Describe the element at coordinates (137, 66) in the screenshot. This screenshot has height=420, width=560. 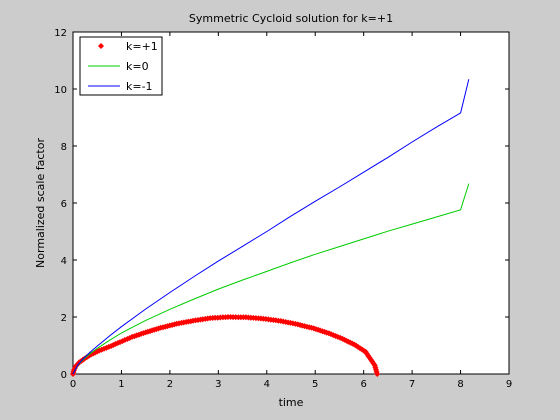
I see `legend-label-k-0: k=0` at that location.